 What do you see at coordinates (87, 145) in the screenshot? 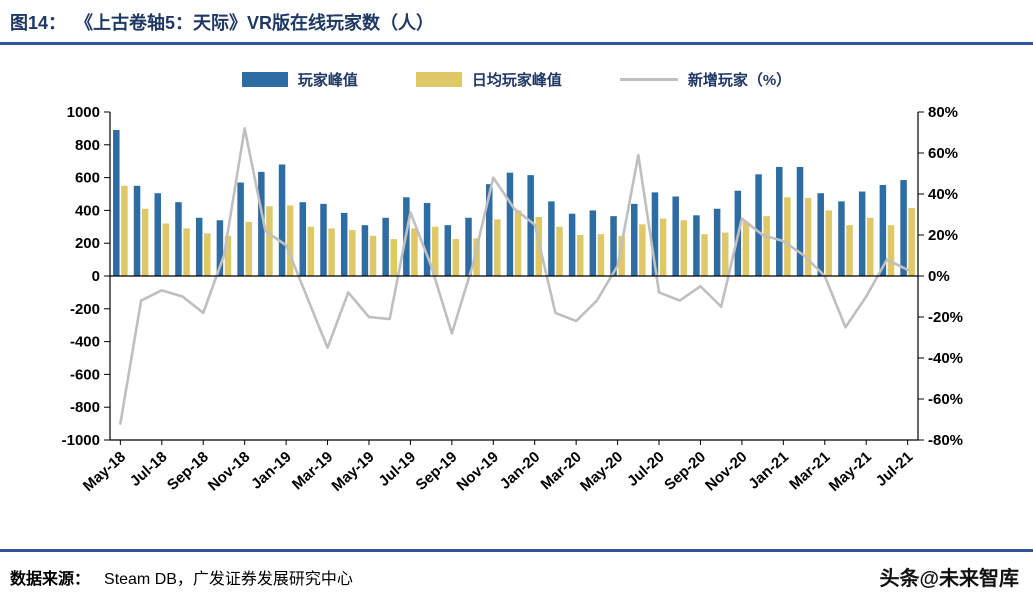
I see `left-axis-tick-label: 800` at bounding box center [87, 145].